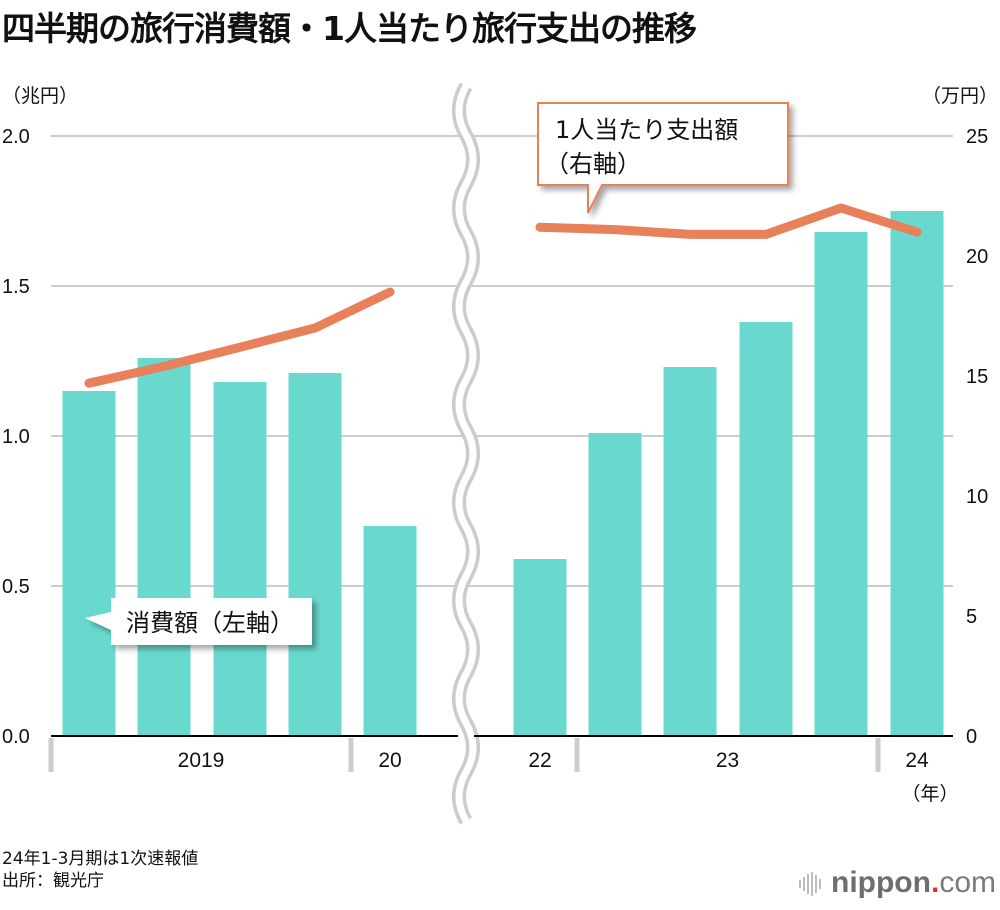  I want to click on brand-tld: com, so click(967, 882).